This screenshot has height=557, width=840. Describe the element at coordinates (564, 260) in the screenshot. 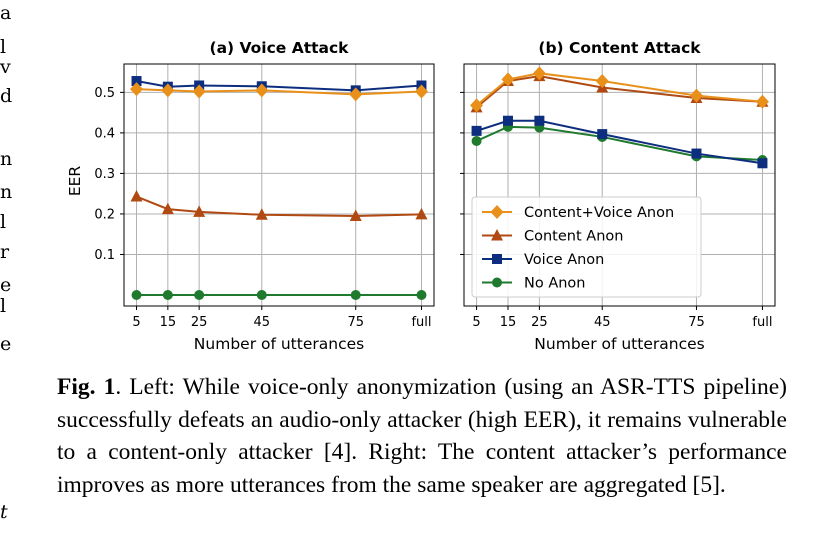

I see `legend-label: Voice Anon` at that location.